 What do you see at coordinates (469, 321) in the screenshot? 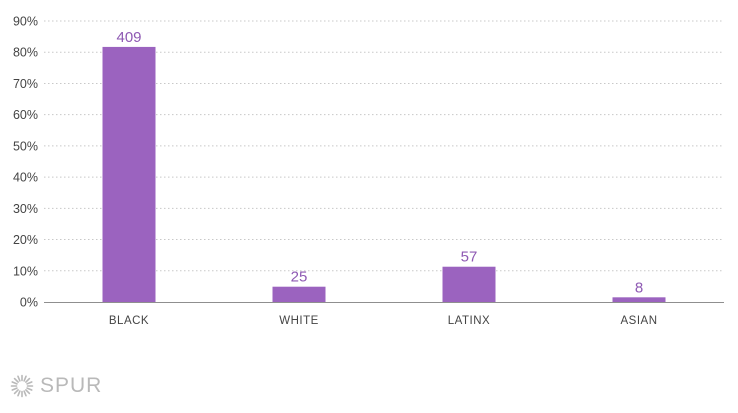
I see `x-tick-label: LATINX` at bounding box center [469, 321].